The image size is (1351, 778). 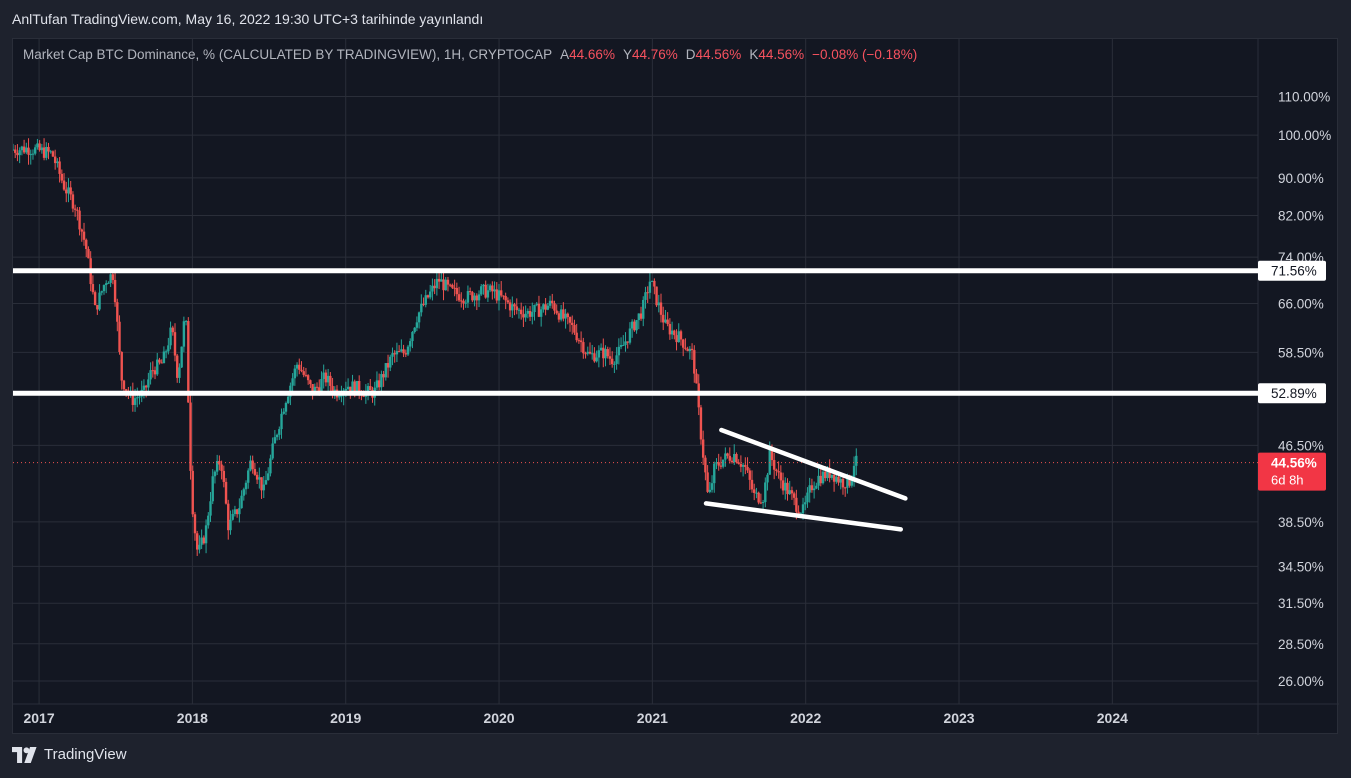 What do you see at coordinates (865, 54) in the screenshot?
I see `change-value: −0.08% (−0.18%)` at bounding box center [865, 54].